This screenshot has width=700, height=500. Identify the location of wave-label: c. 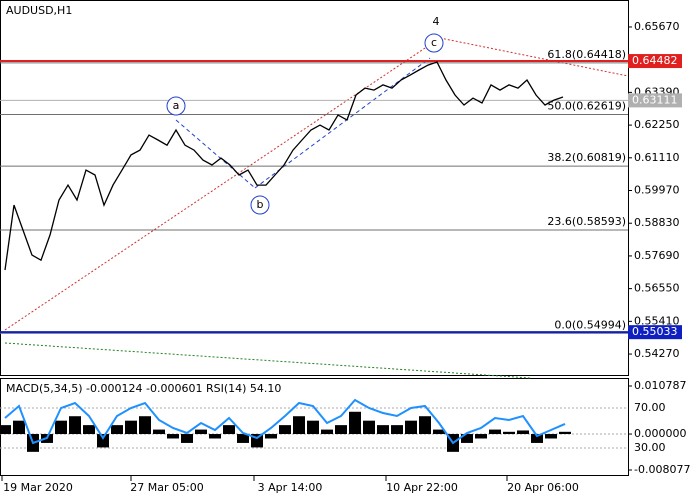
(434, 42).